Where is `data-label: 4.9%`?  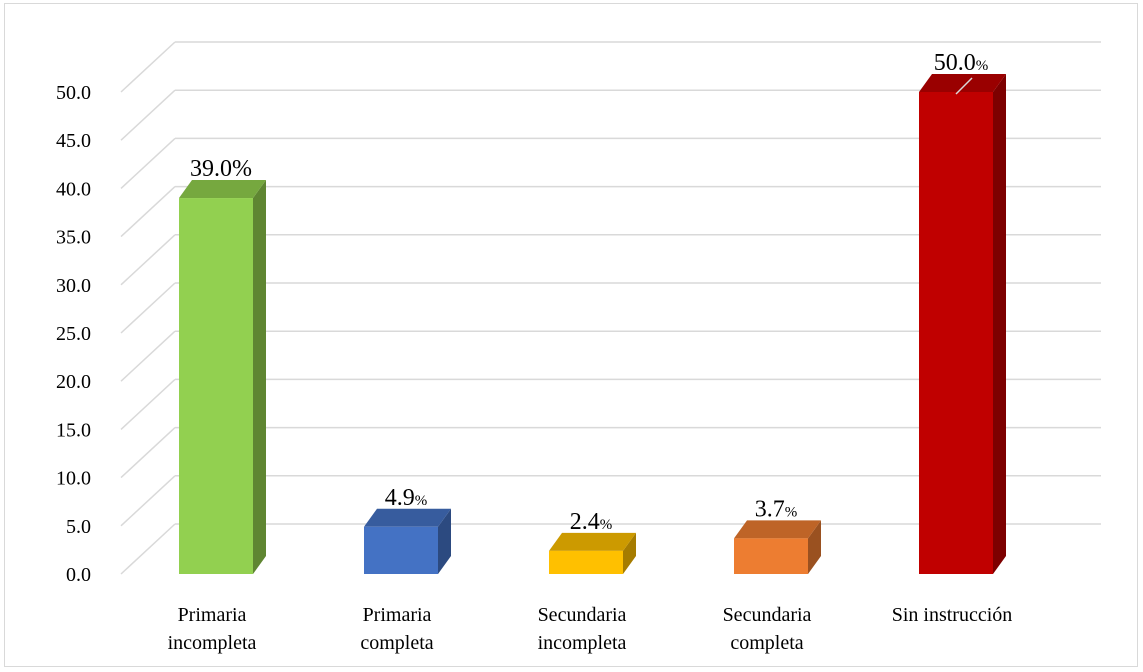 data-label: 4.9% is located at coordinates (406, 498).